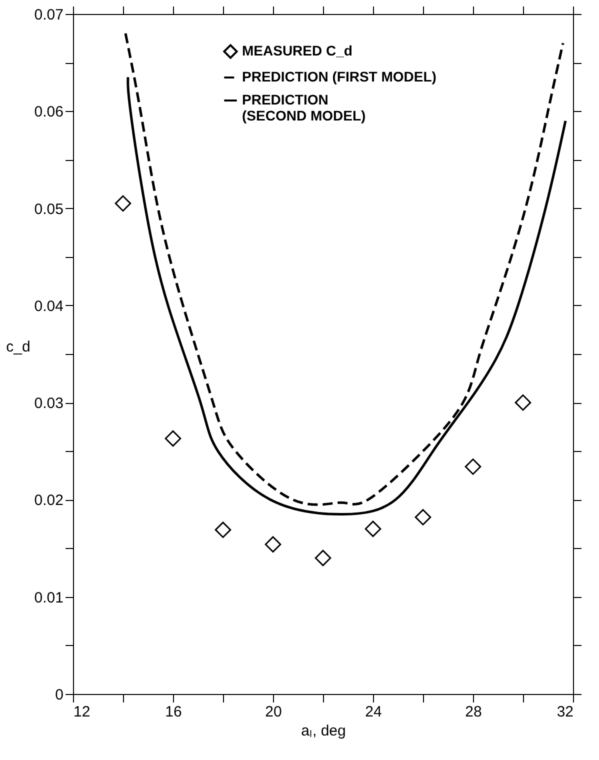  Describe the element at coordinates (323, 731) in the screenshot. I see `x-axis-title: aₗ, deg` at that location.